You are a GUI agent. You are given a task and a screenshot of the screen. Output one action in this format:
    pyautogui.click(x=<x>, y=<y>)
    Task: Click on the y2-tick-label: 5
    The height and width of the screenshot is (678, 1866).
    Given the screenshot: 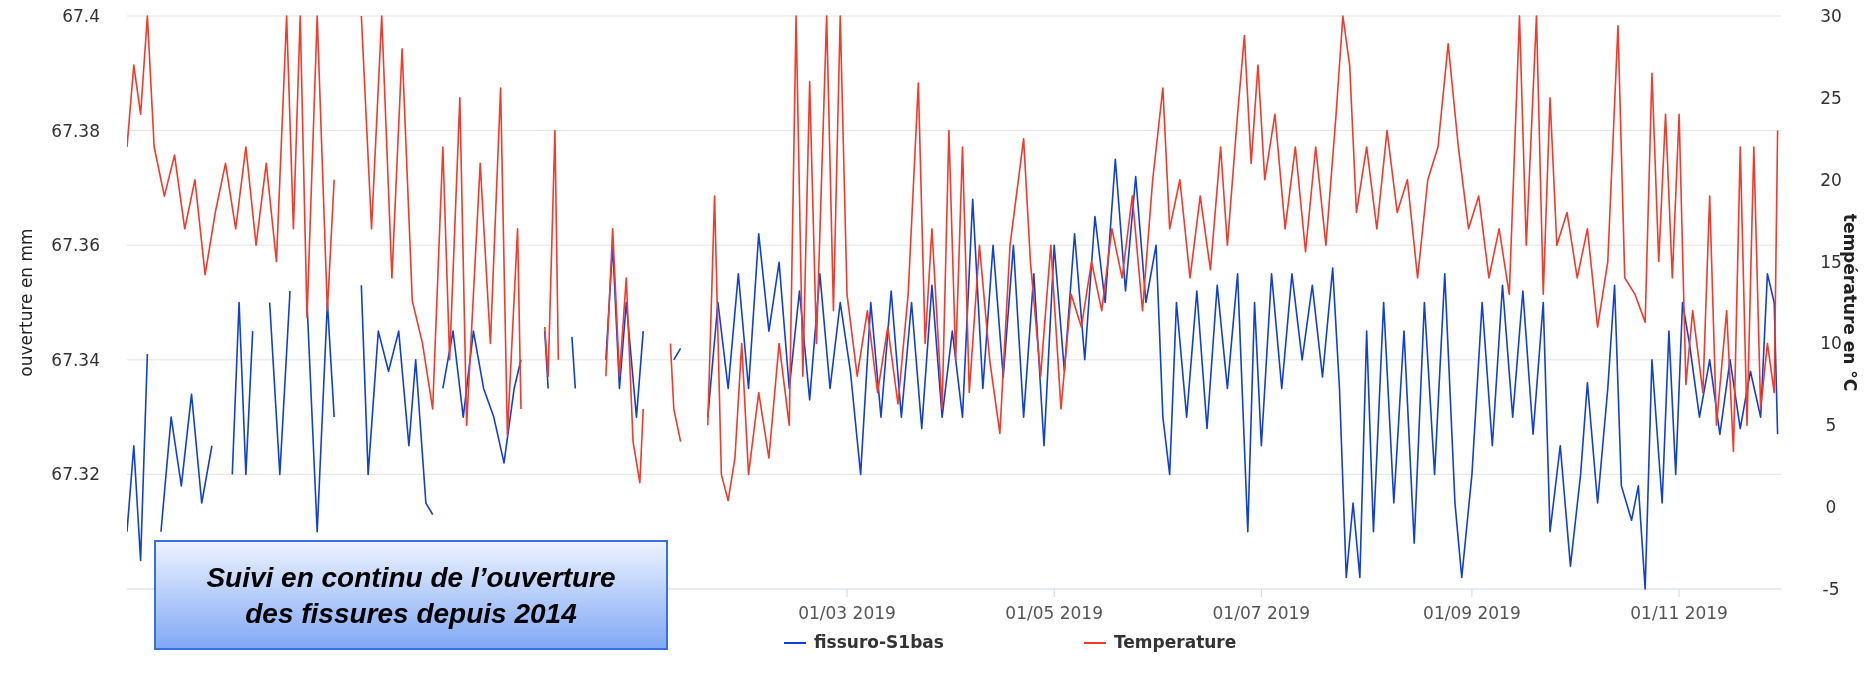 What is the action you would take?
    pyautogui.click(x=1831, y=425)
    